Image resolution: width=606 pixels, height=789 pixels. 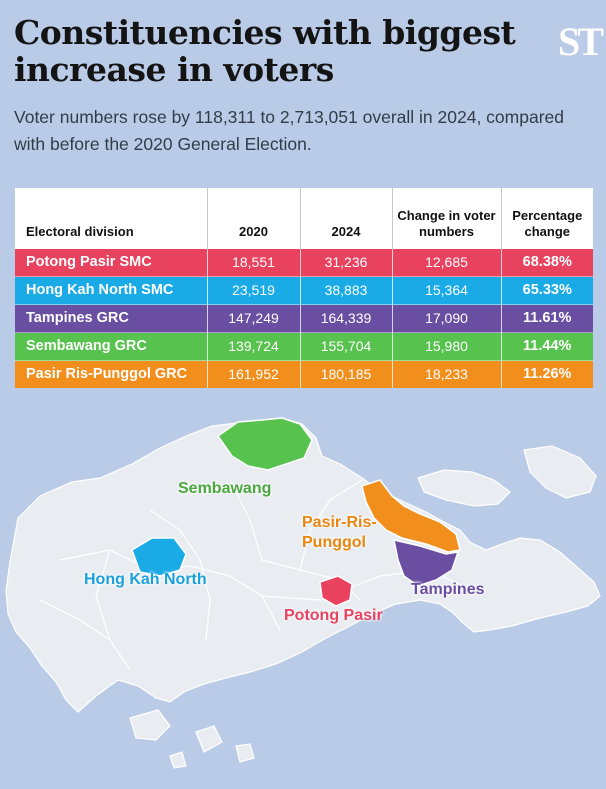 I want to click on cell-2024: 31,236, so click(x=345, y=262).